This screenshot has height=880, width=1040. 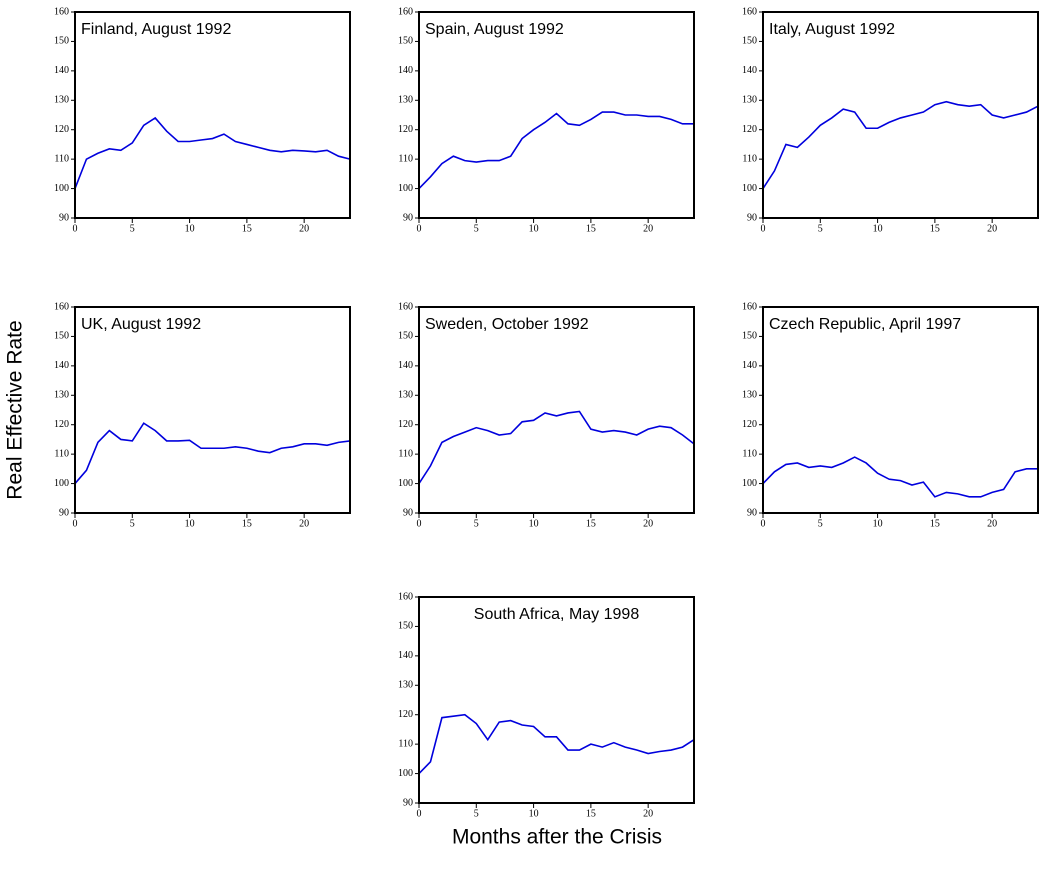 What do you see at coordinates (557, 837) in the screenshot?
I see `x-axis-label: Months after the Crisis` at bounding box center [557, 837].